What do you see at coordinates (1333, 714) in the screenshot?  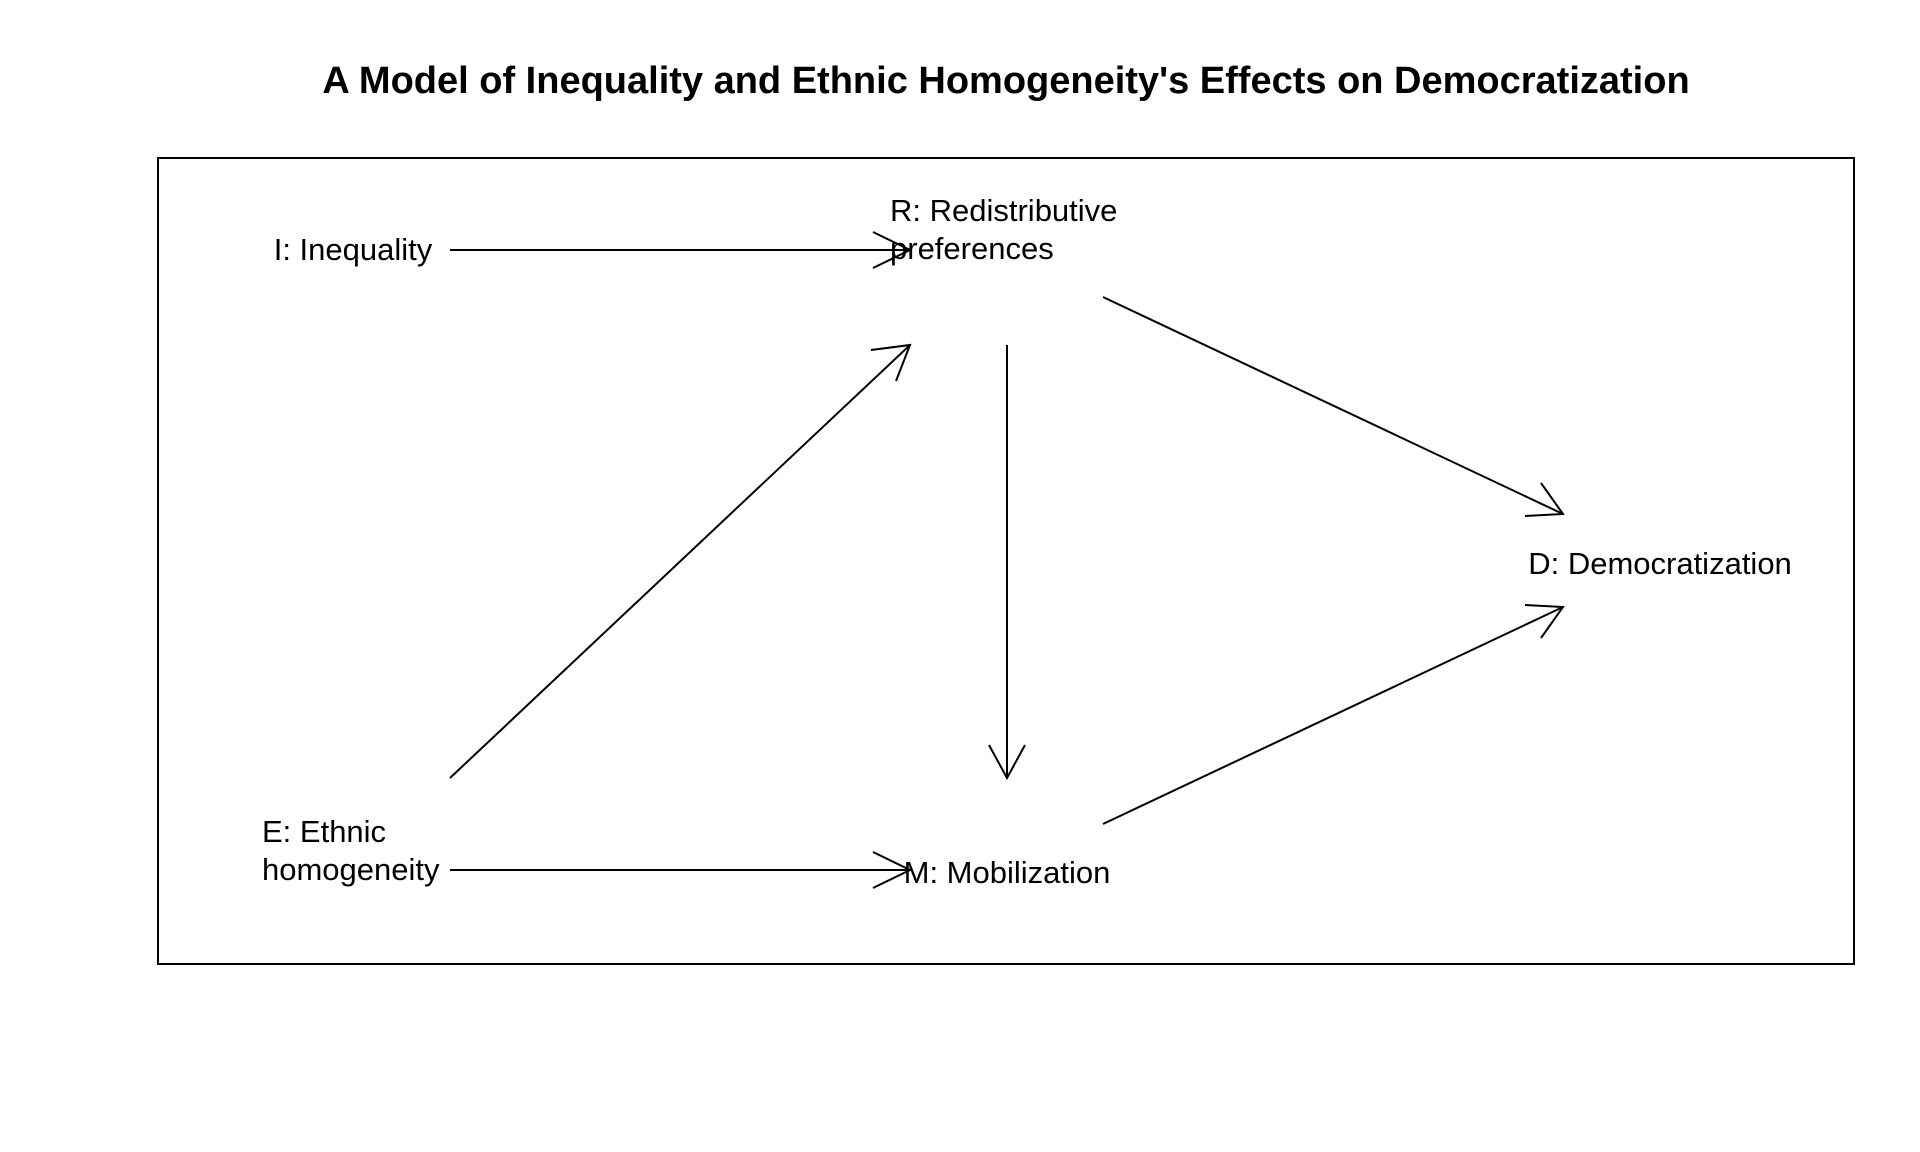 I see `edge-mobilization-to-democratization` at bounding box center [1333, 714].